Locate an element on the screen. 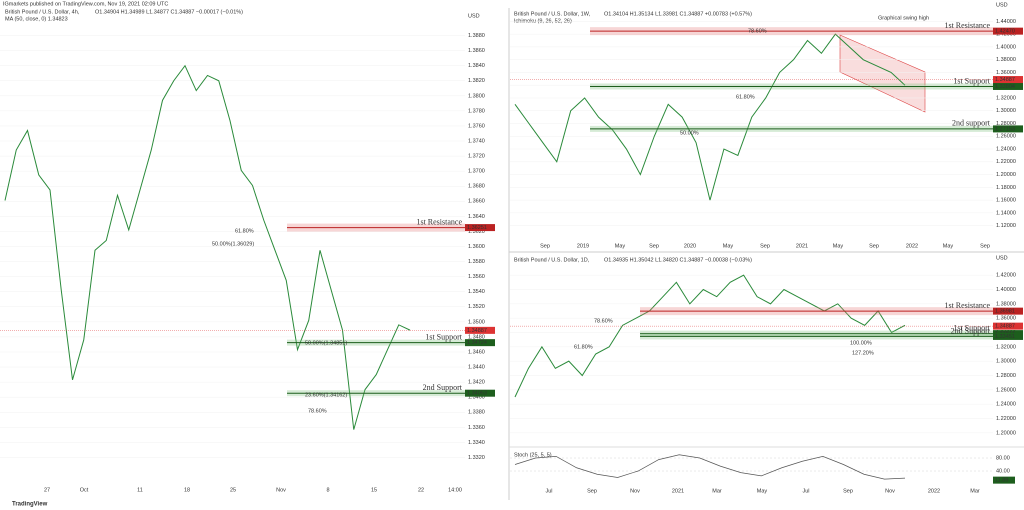 The height and width of the screenshot is (510, 1024). currency: USD is located at coordinates (1002, 5).